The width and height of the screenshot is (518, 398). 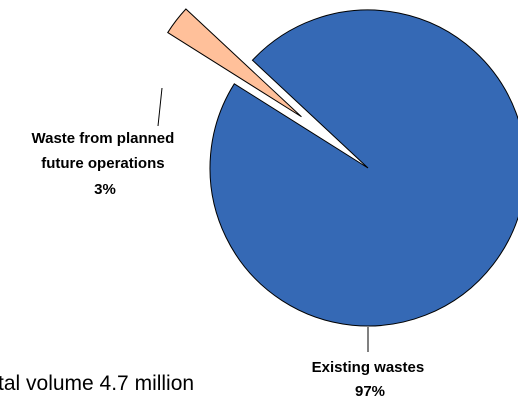 I want to click on slice-label-existing-percent: 97%, so click(x=370, y=390).